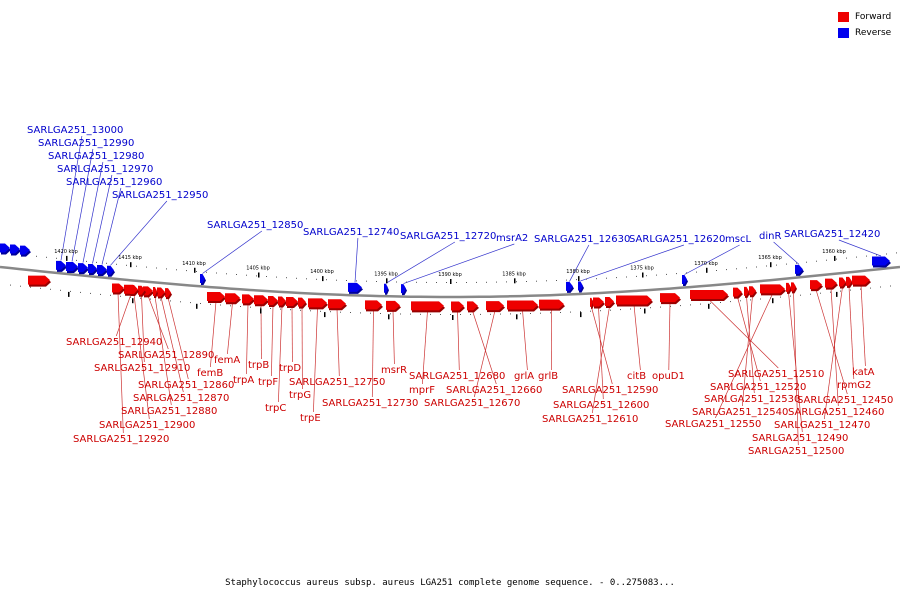 The image size is (900, 600). What do you see at coordinates (740, 412) in the screenshot?
I see `gene-label-sarlga251-12540: SARLGA251_12540` at bounding box center [740, 412].